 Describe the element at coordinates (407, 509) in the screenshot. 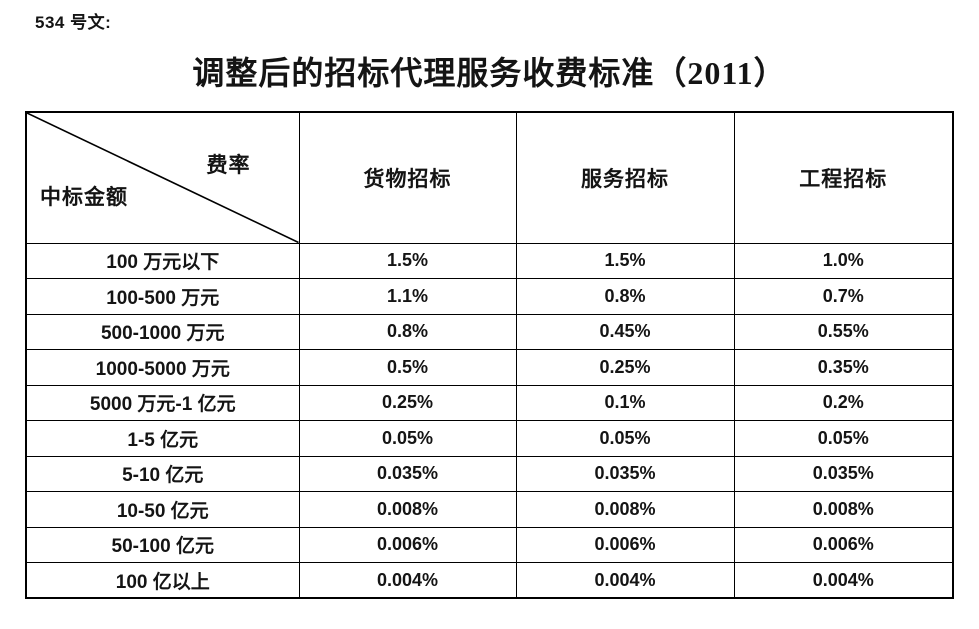

I see `rate-cell-goods: 0.008%` at that location.